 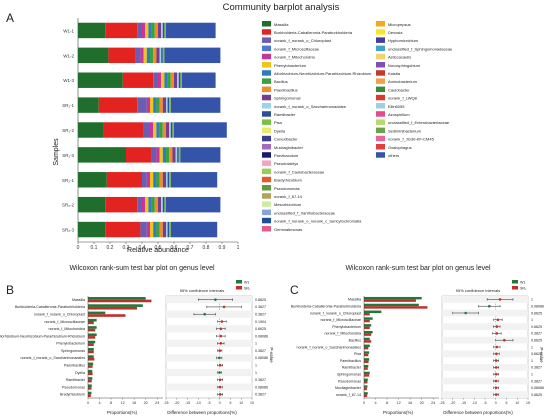 What do you see at coordinates (405, 130) in the screenshot?
I see `chart-a-legend-label: Sediminibacterium` at bounding box center [405, 130].